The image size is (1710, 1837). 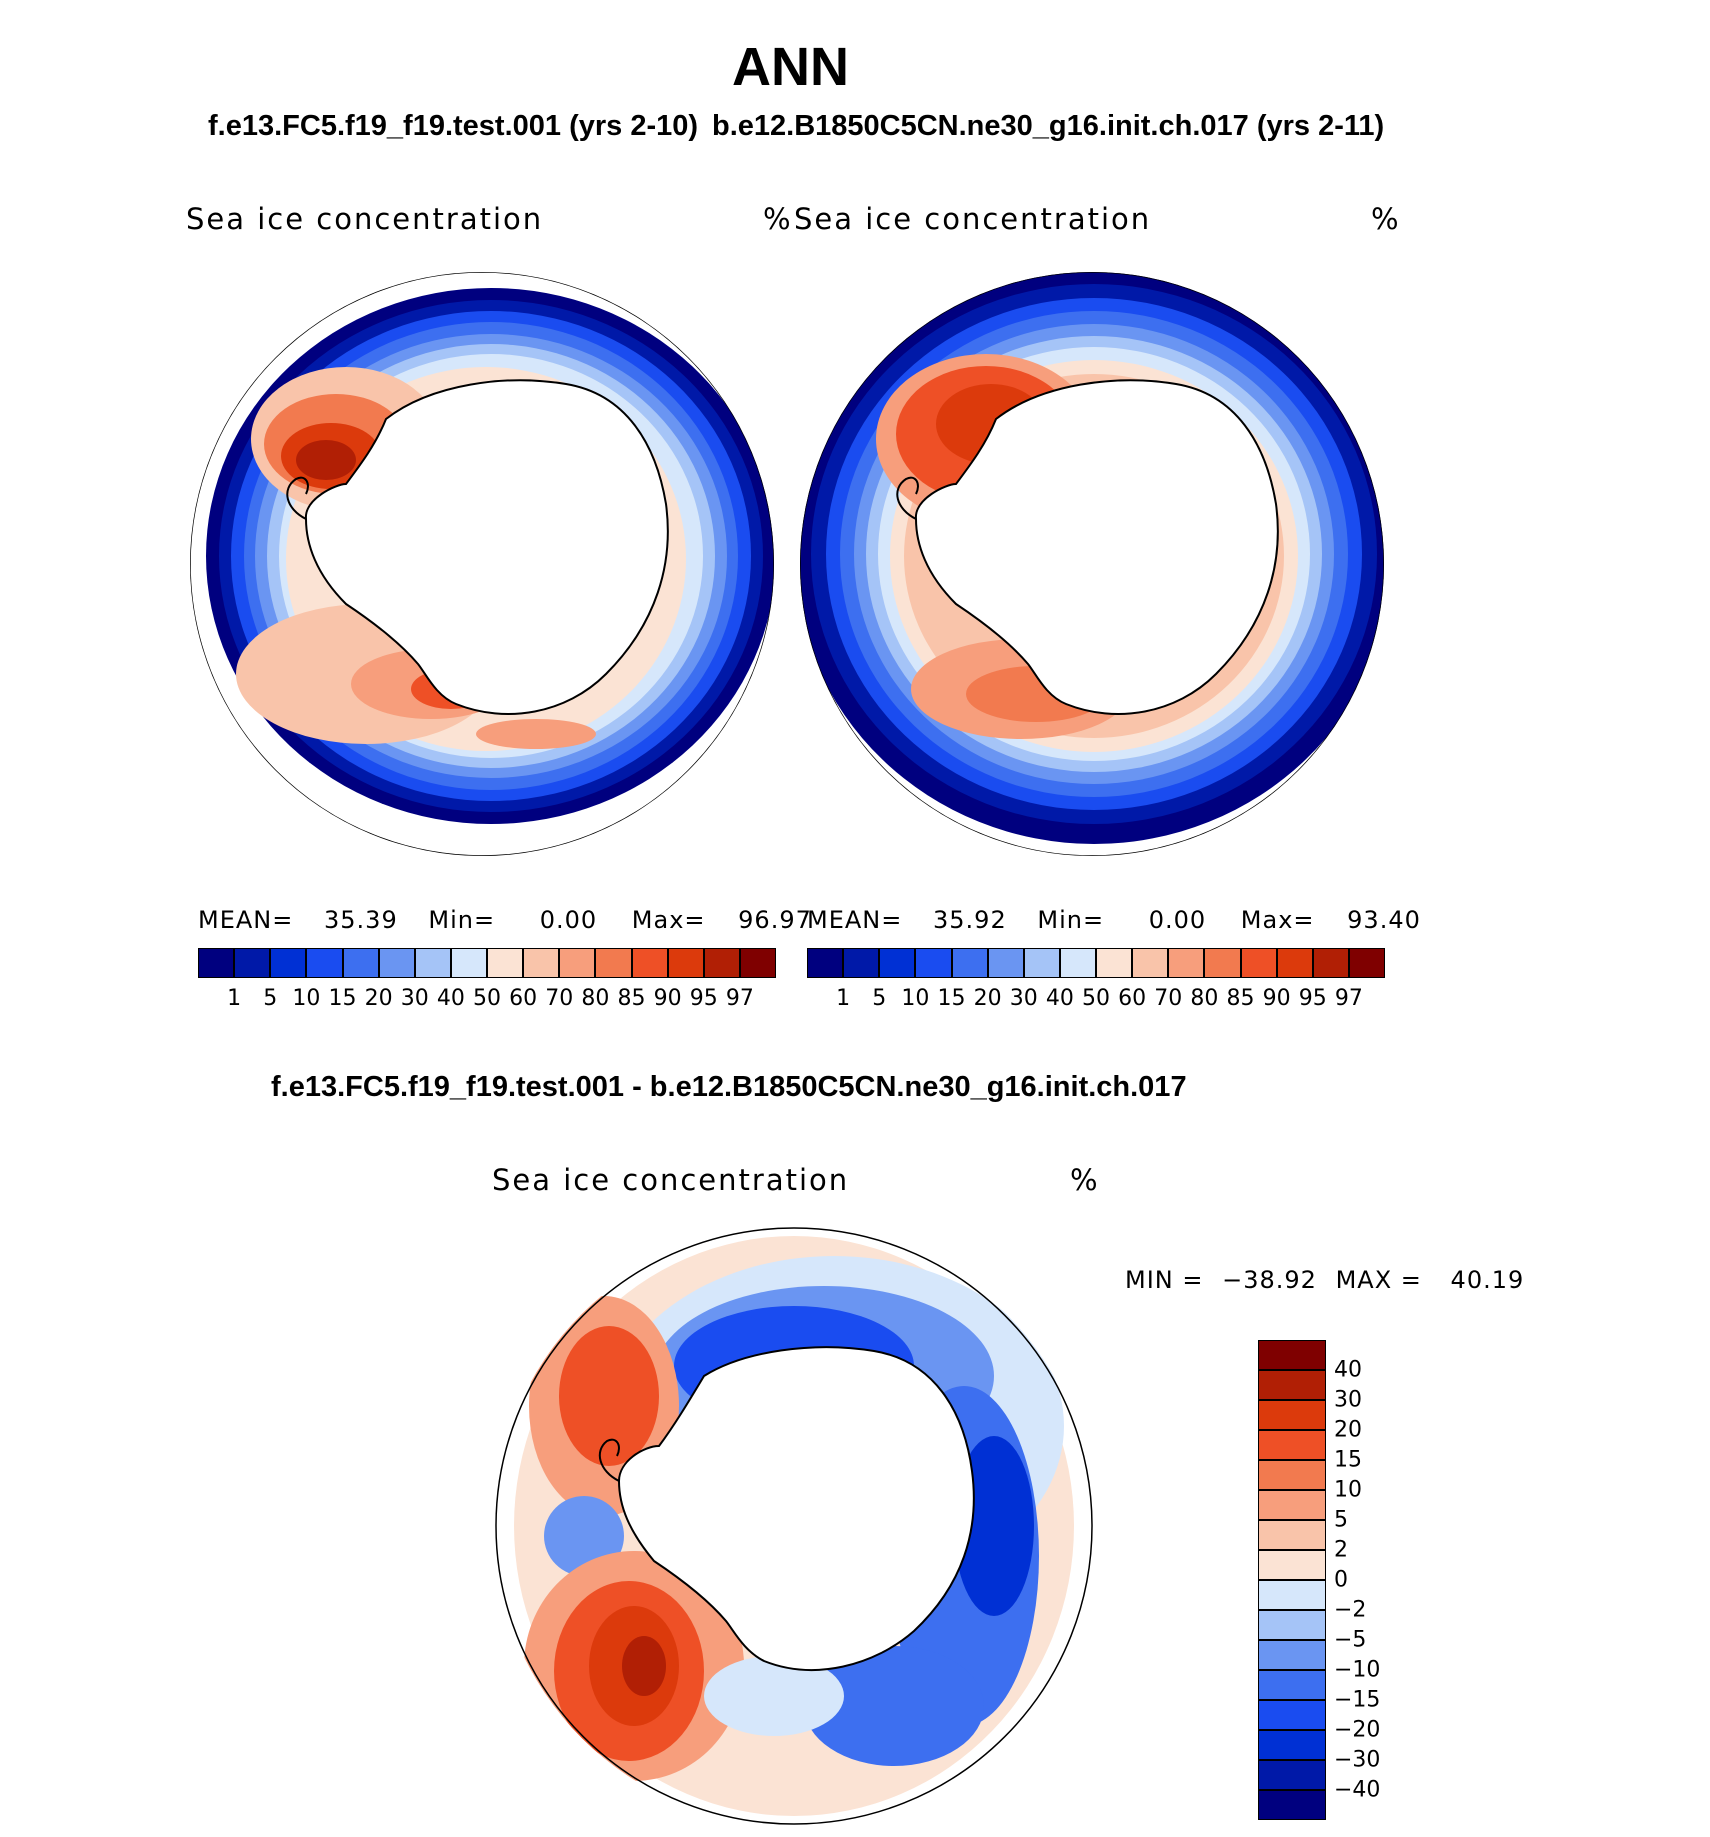 I want to click on panel1-max-value: 96.97, so click(x=775, y=920).